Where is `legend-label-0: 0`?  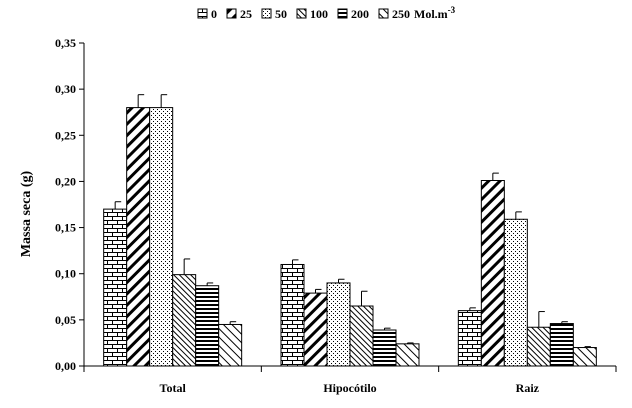
legend-label-0: 0 is located at coordinates (214, 14).